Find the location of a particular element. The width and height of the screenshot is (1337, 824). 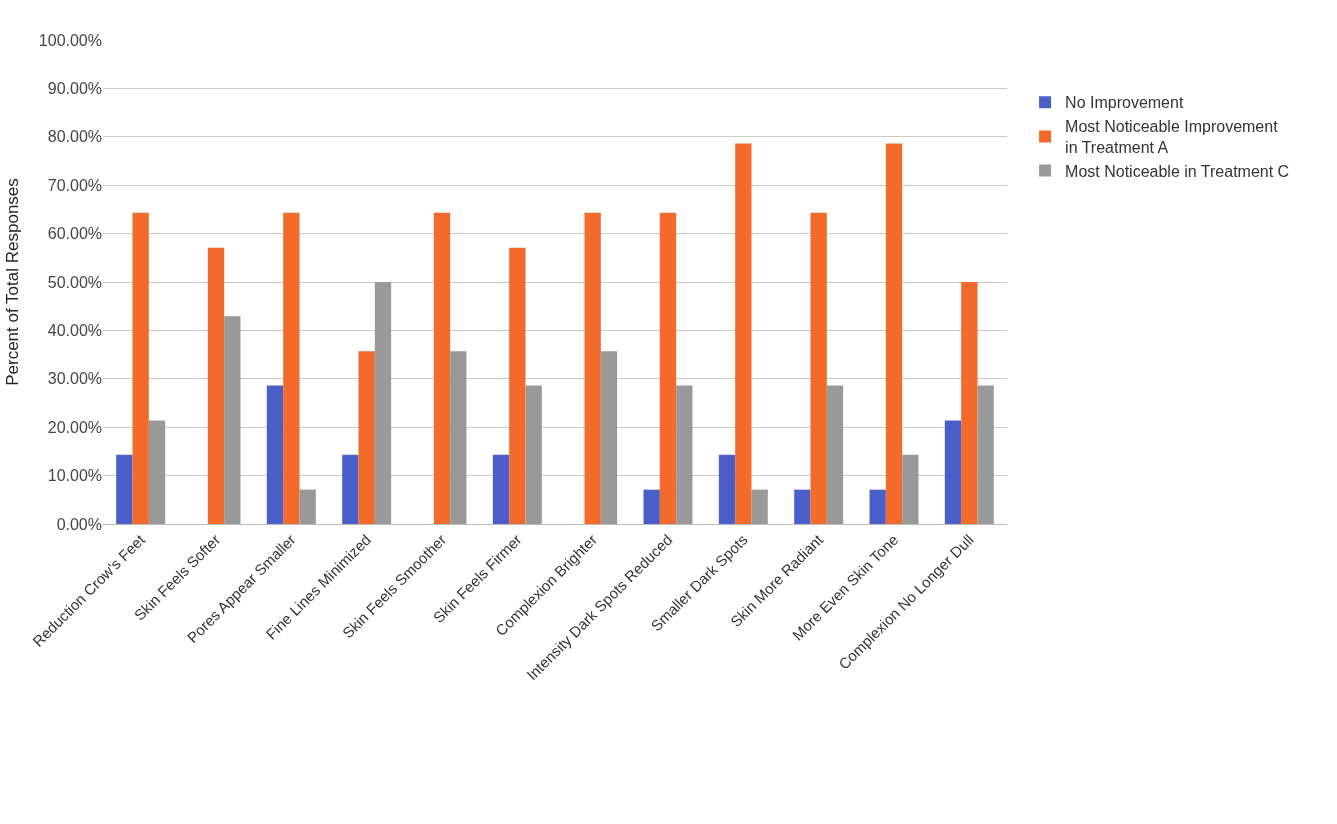

y-tick-label: 20.00% is located at coordinates (74, 427).